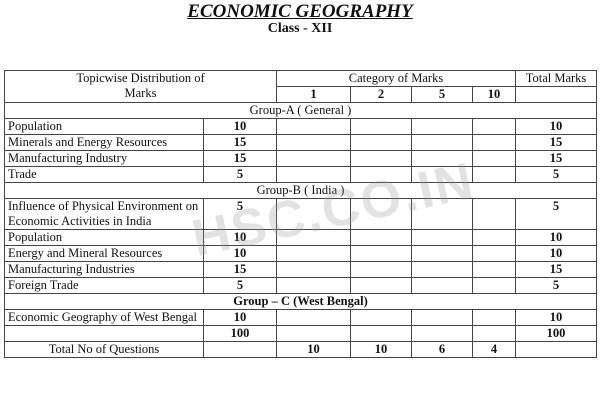 The height and width of the screenshot is (400, 600). Describe the element at coordinates (104, 349) in the screenshot. I see `questions-label: Total No of Questions` at that location.